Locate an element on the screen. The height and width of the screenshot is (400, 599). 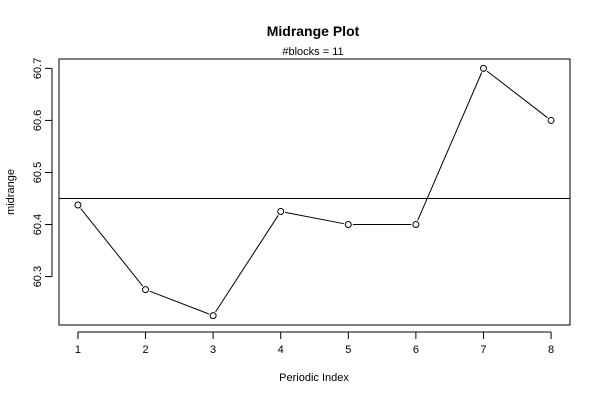
y-tick-label: 60.4 is located at coordinates (38, 224).